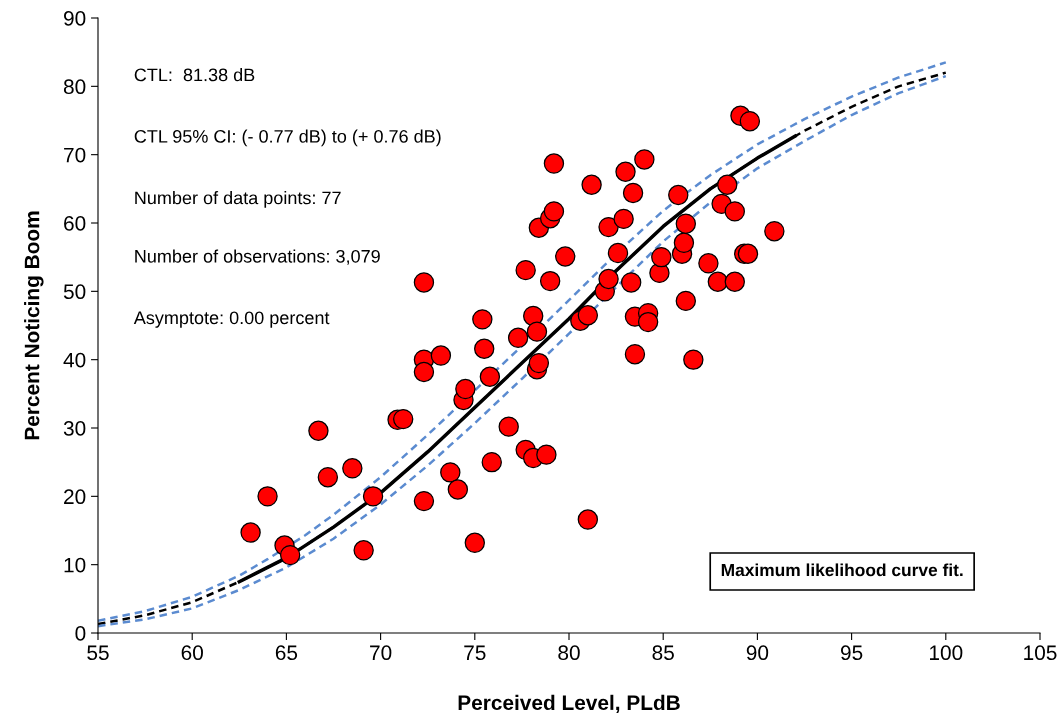 The image size is (1062, 717). I want to click on x-tick-label: 55, so click(98, 653).